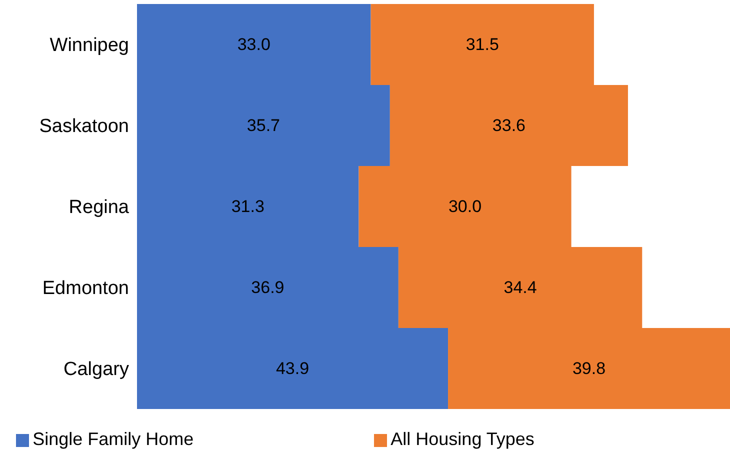 Image resolution: width=730 pixels, height=450 pixels. I want to click on data-label: 43.9, so click(293, 368).